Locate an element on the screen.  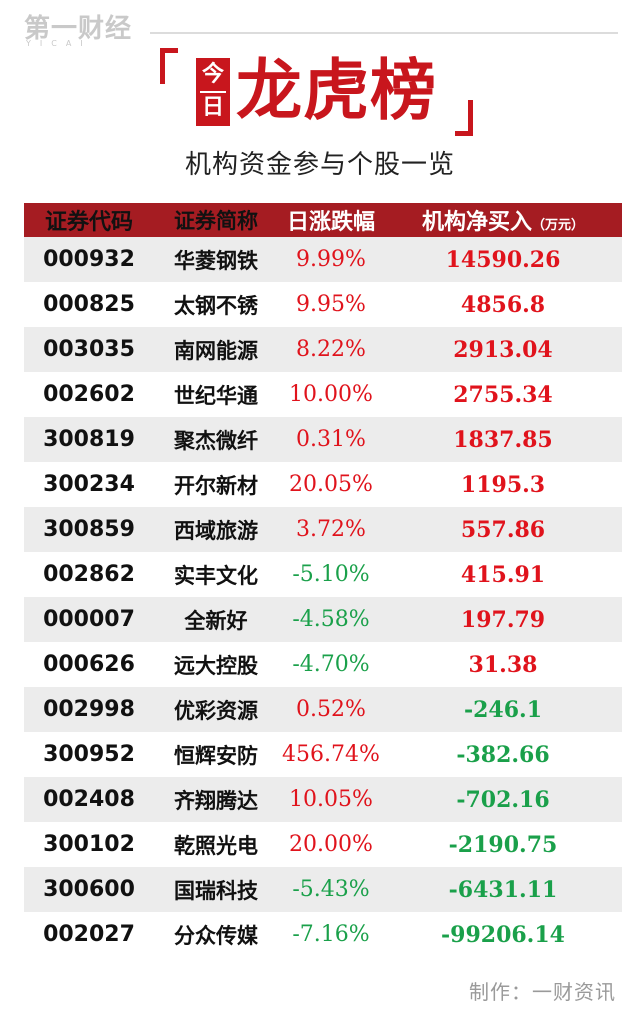
stock-name: 西域旅游 is located at coordinates (216, 530).